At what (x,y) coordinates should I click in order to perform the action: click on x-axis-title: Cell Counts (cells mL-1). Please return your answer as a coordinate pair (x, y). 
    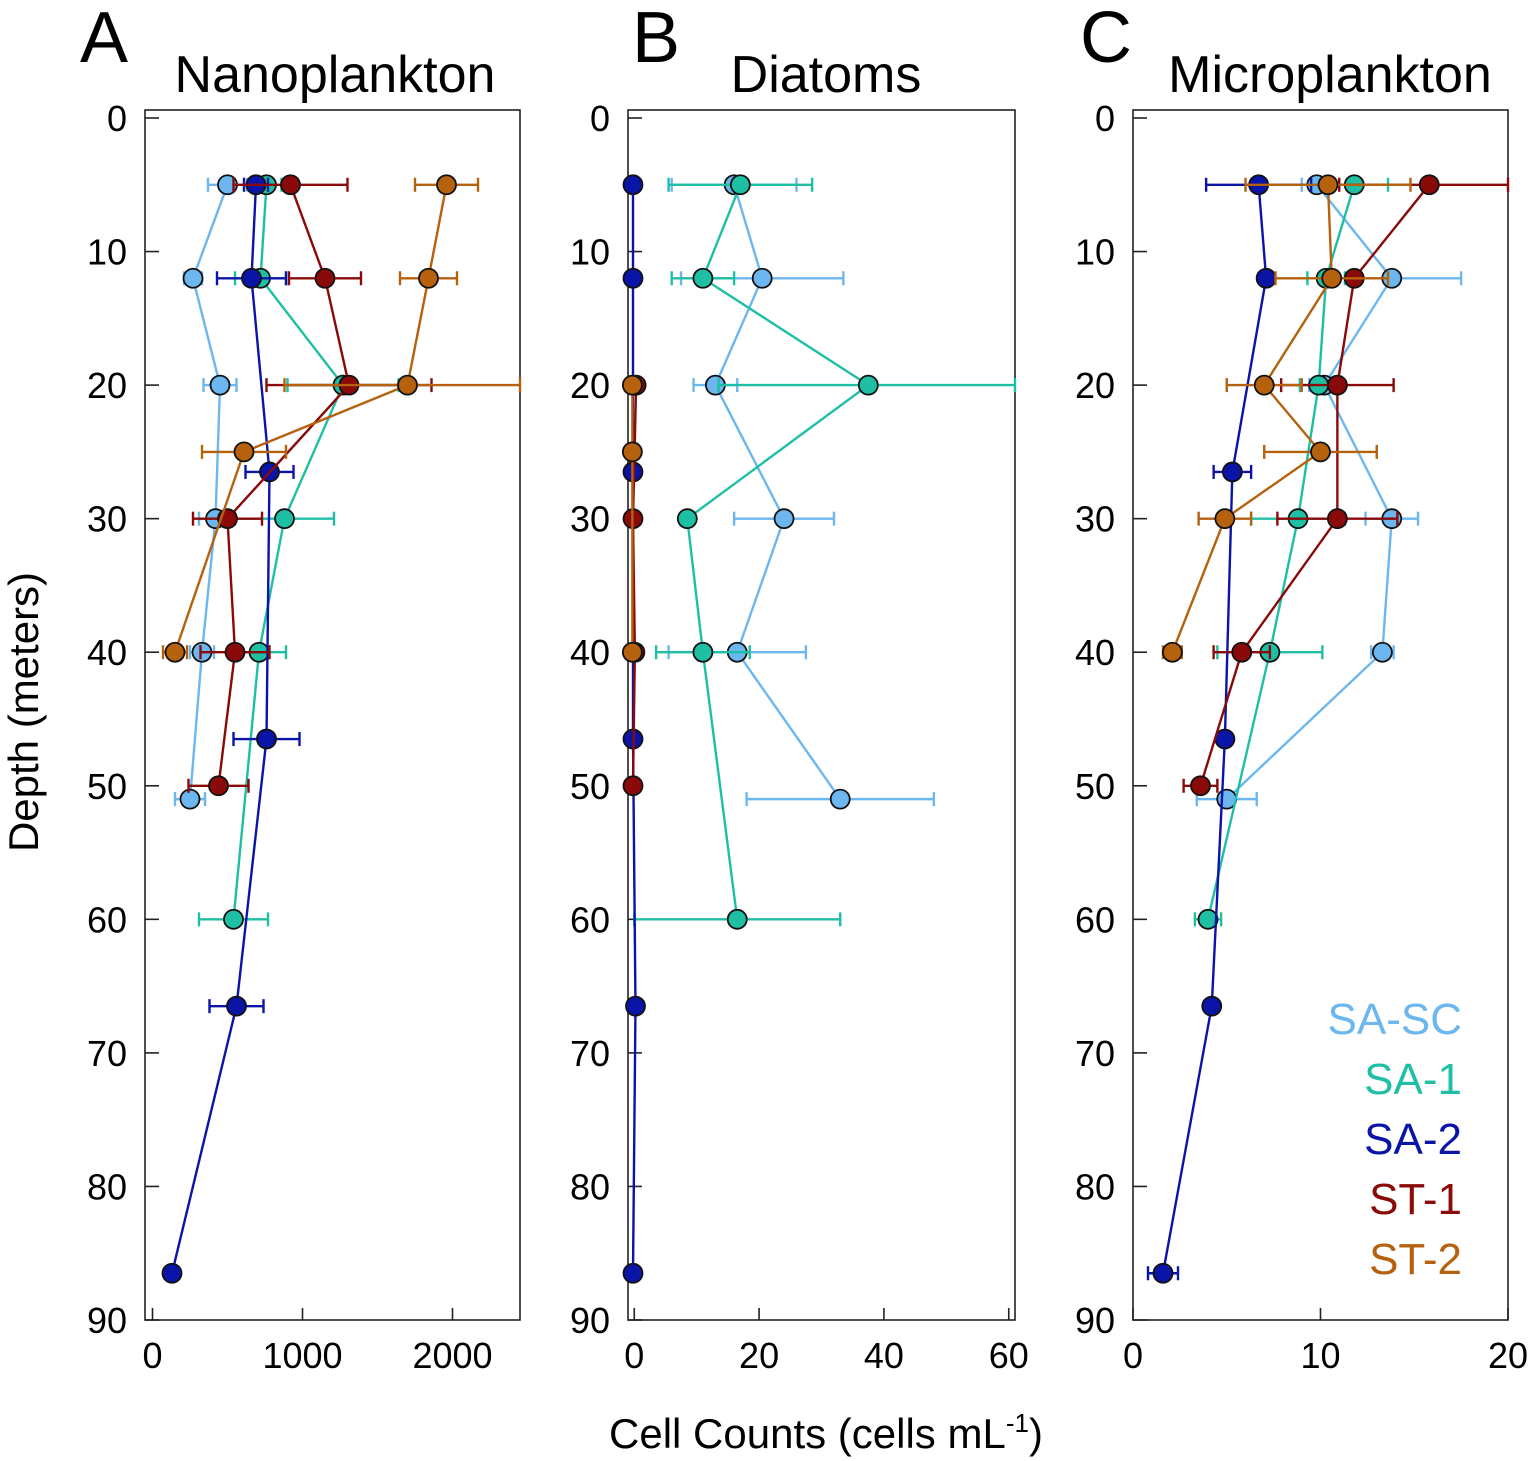
    Looking at the image, I should click on (826, 1432).